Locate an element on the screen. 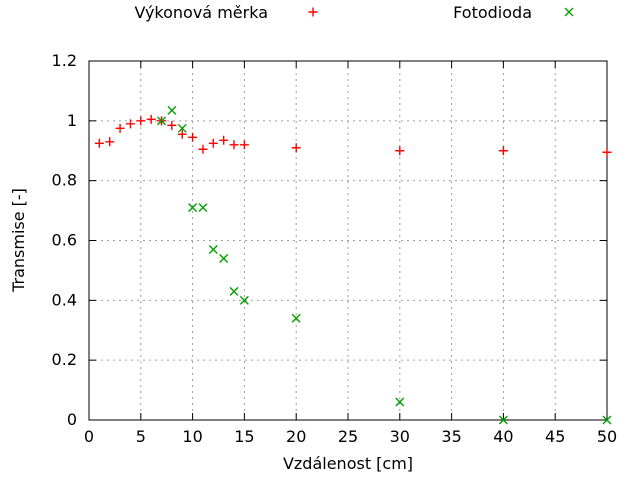 Image resolution: width=640 pixels, height=480 pixels. y-tick-labels: 0 0.2 0.4 0.6 0.8 1 1.2 is located at coordinates (64, 240).